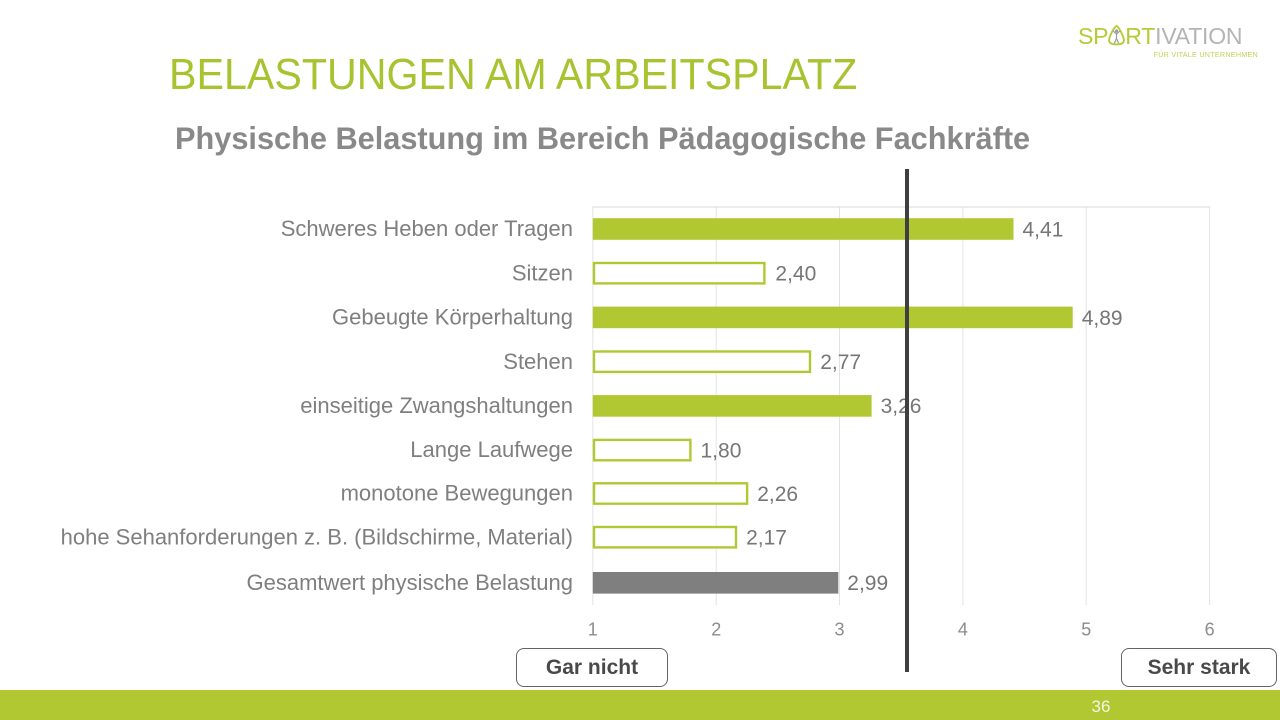  What do you see at coordinates (457, 493) in the screenshot?
I see `svg-text: monotone Bewegungen` at bounding box center [457, 493].